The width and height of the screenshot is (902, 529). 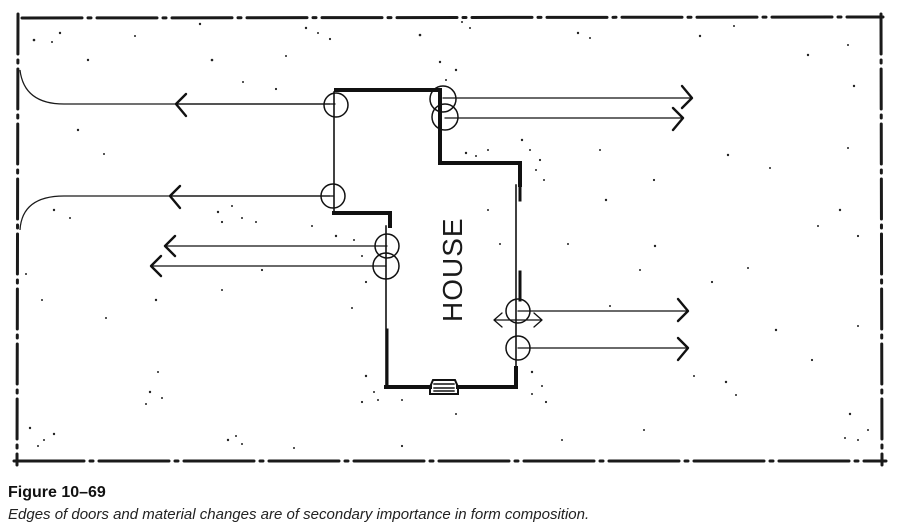 I want to click on chimney-stoop, so click(x=444, y=387).